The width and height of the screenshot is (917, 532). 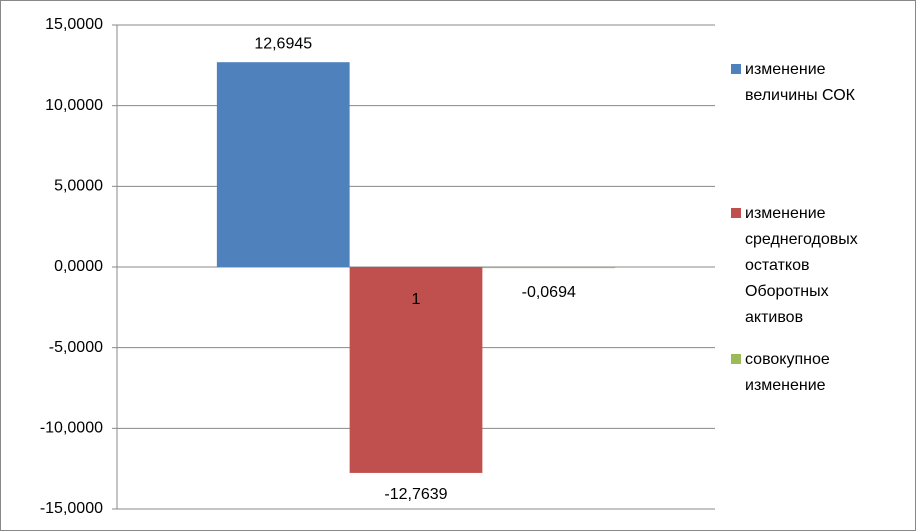 What do you see at coordinates (549, 292) in the screenshot?
I see `data-label: -0,0694` at bounding box center [549, 292].